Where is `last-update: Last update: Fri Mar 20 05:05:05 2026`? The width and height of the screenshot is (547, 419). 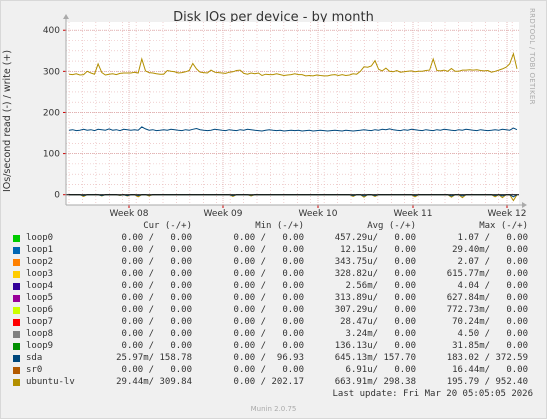 last-update: Last update: Fri Mar 20 05:05:05 2026 is located at coordinates (432, 394).